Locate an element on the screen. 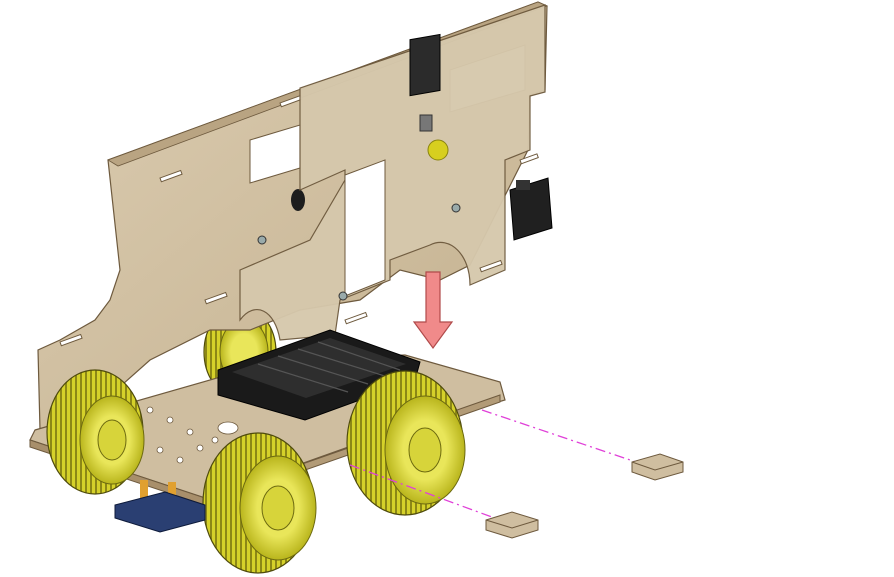 Image resolution: width=894 pixels, height=577 pixels. servo-motor is located at coordinates (531, 209).